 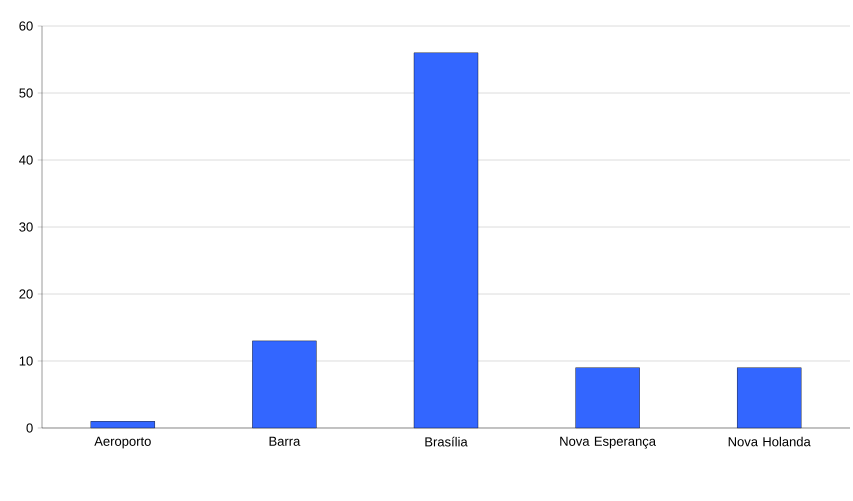 I want to click on y-tick-label: 10, so click(x=26, y=361).